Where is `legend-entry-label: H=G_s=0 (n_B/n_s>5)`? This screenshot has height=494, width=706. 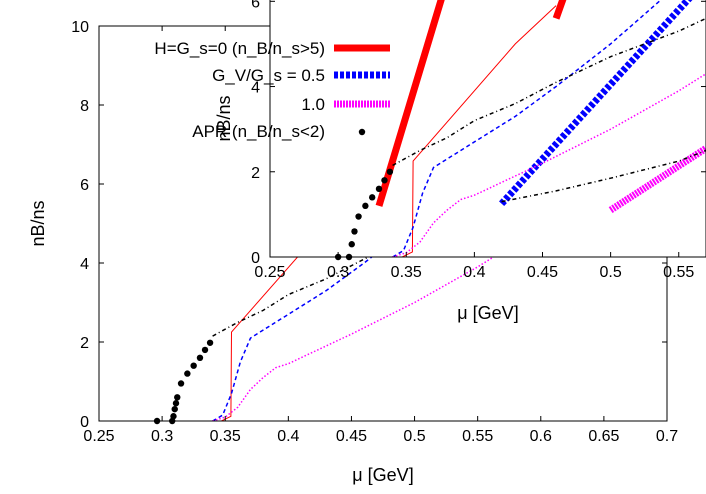
legend-entry-label: H=G_s=0 (n_B/n_s>5) is located at coordinates (239, 48).